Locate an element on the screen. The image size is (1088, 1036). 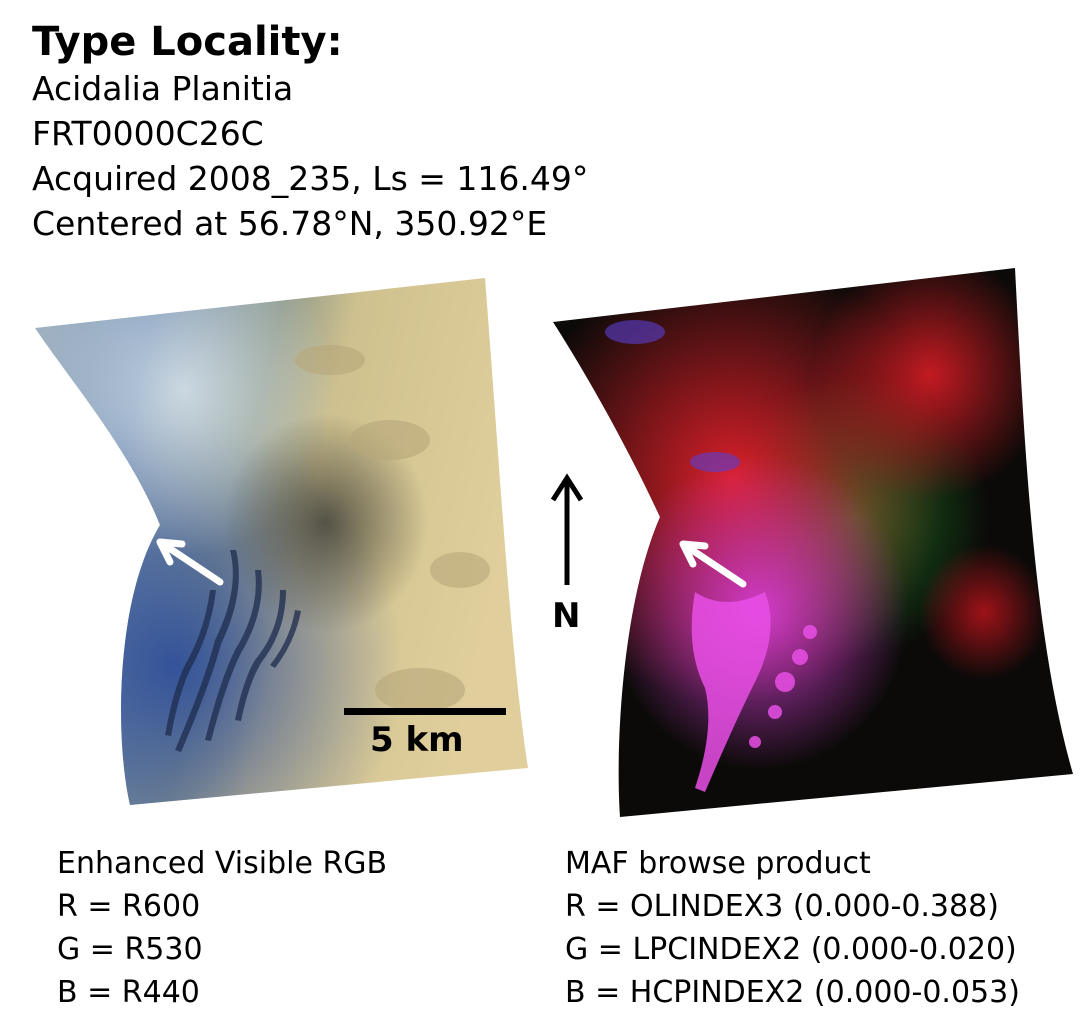
north-label: N is located at coordinates (566, 616).